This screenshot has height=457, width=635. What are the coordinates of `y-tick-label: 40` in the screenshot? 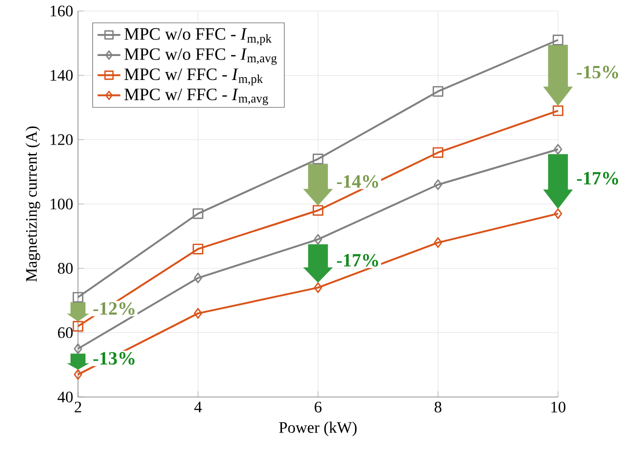 It's located at (65, 397).